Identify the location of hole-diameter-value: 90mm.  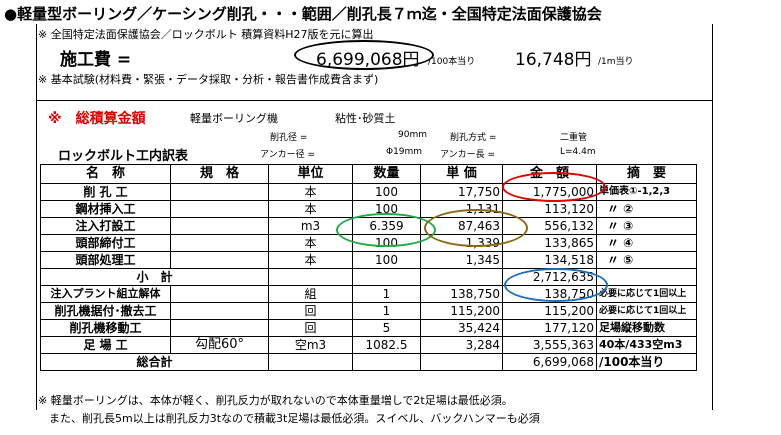
(412, 135).